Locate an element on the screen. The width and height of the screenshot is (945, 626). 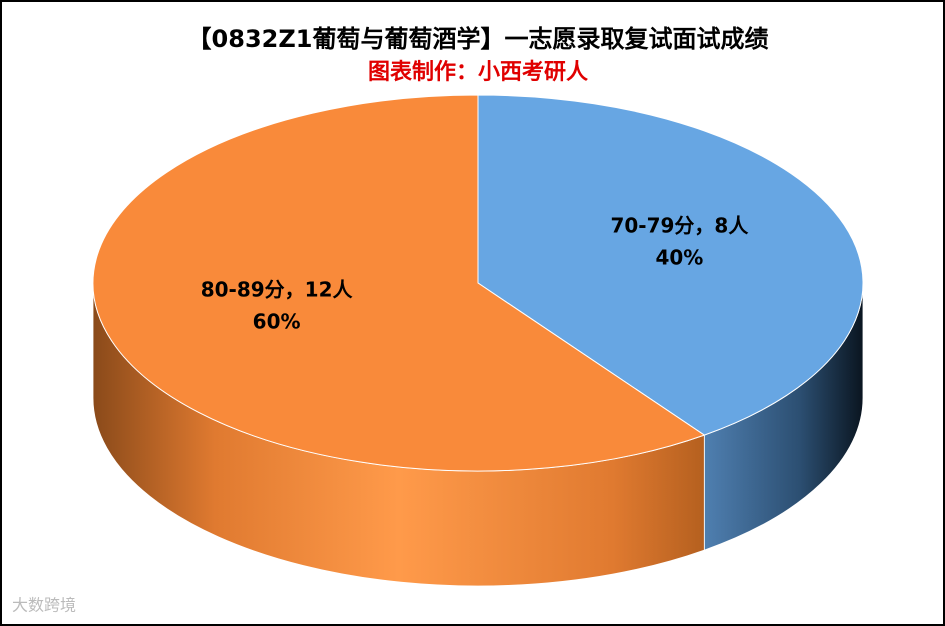
watermark: 大数跨境 is located at coordinates (44, 605).